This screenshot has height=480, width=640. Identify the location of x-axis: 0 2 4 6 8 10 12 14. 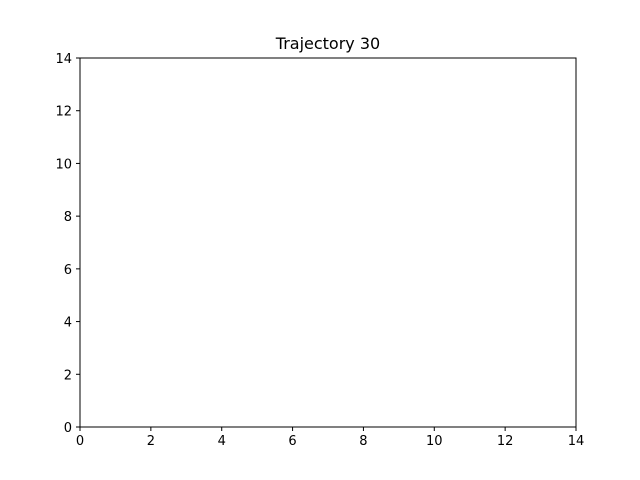
(330, 438).